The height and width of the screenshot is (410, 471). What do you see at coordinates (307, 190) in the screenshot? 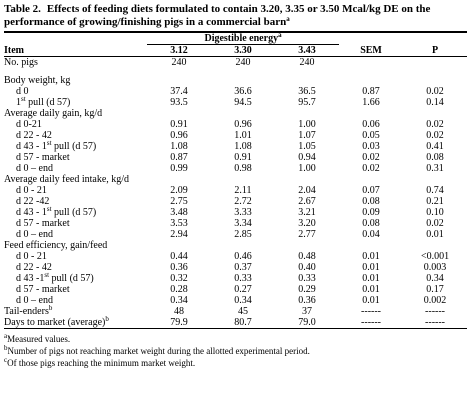
I see `value-cell: 2.04` at bounding box center [307, 190].